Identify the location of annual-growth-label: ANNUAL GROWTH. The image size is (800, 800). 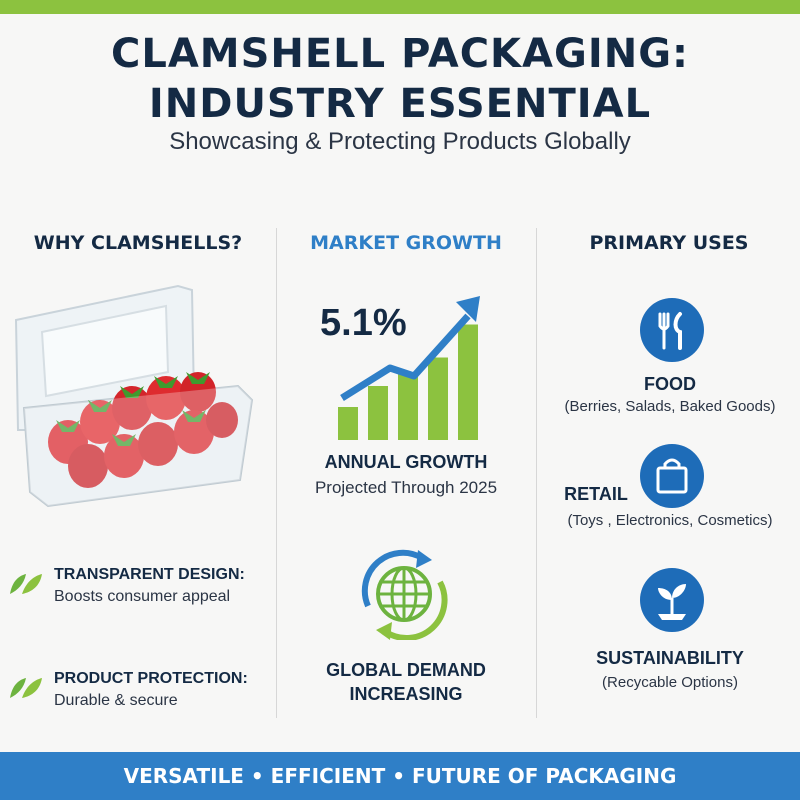
(406, 462).